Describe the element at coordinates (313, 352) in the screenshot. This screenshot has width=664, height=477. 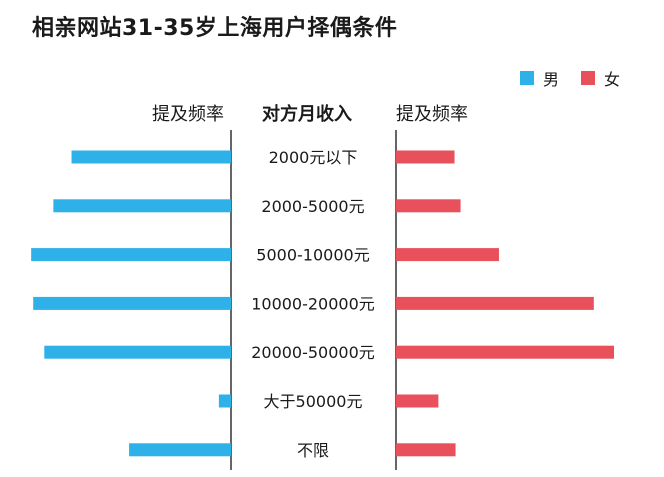
I see `category-label: 20000-50000元` at that location.